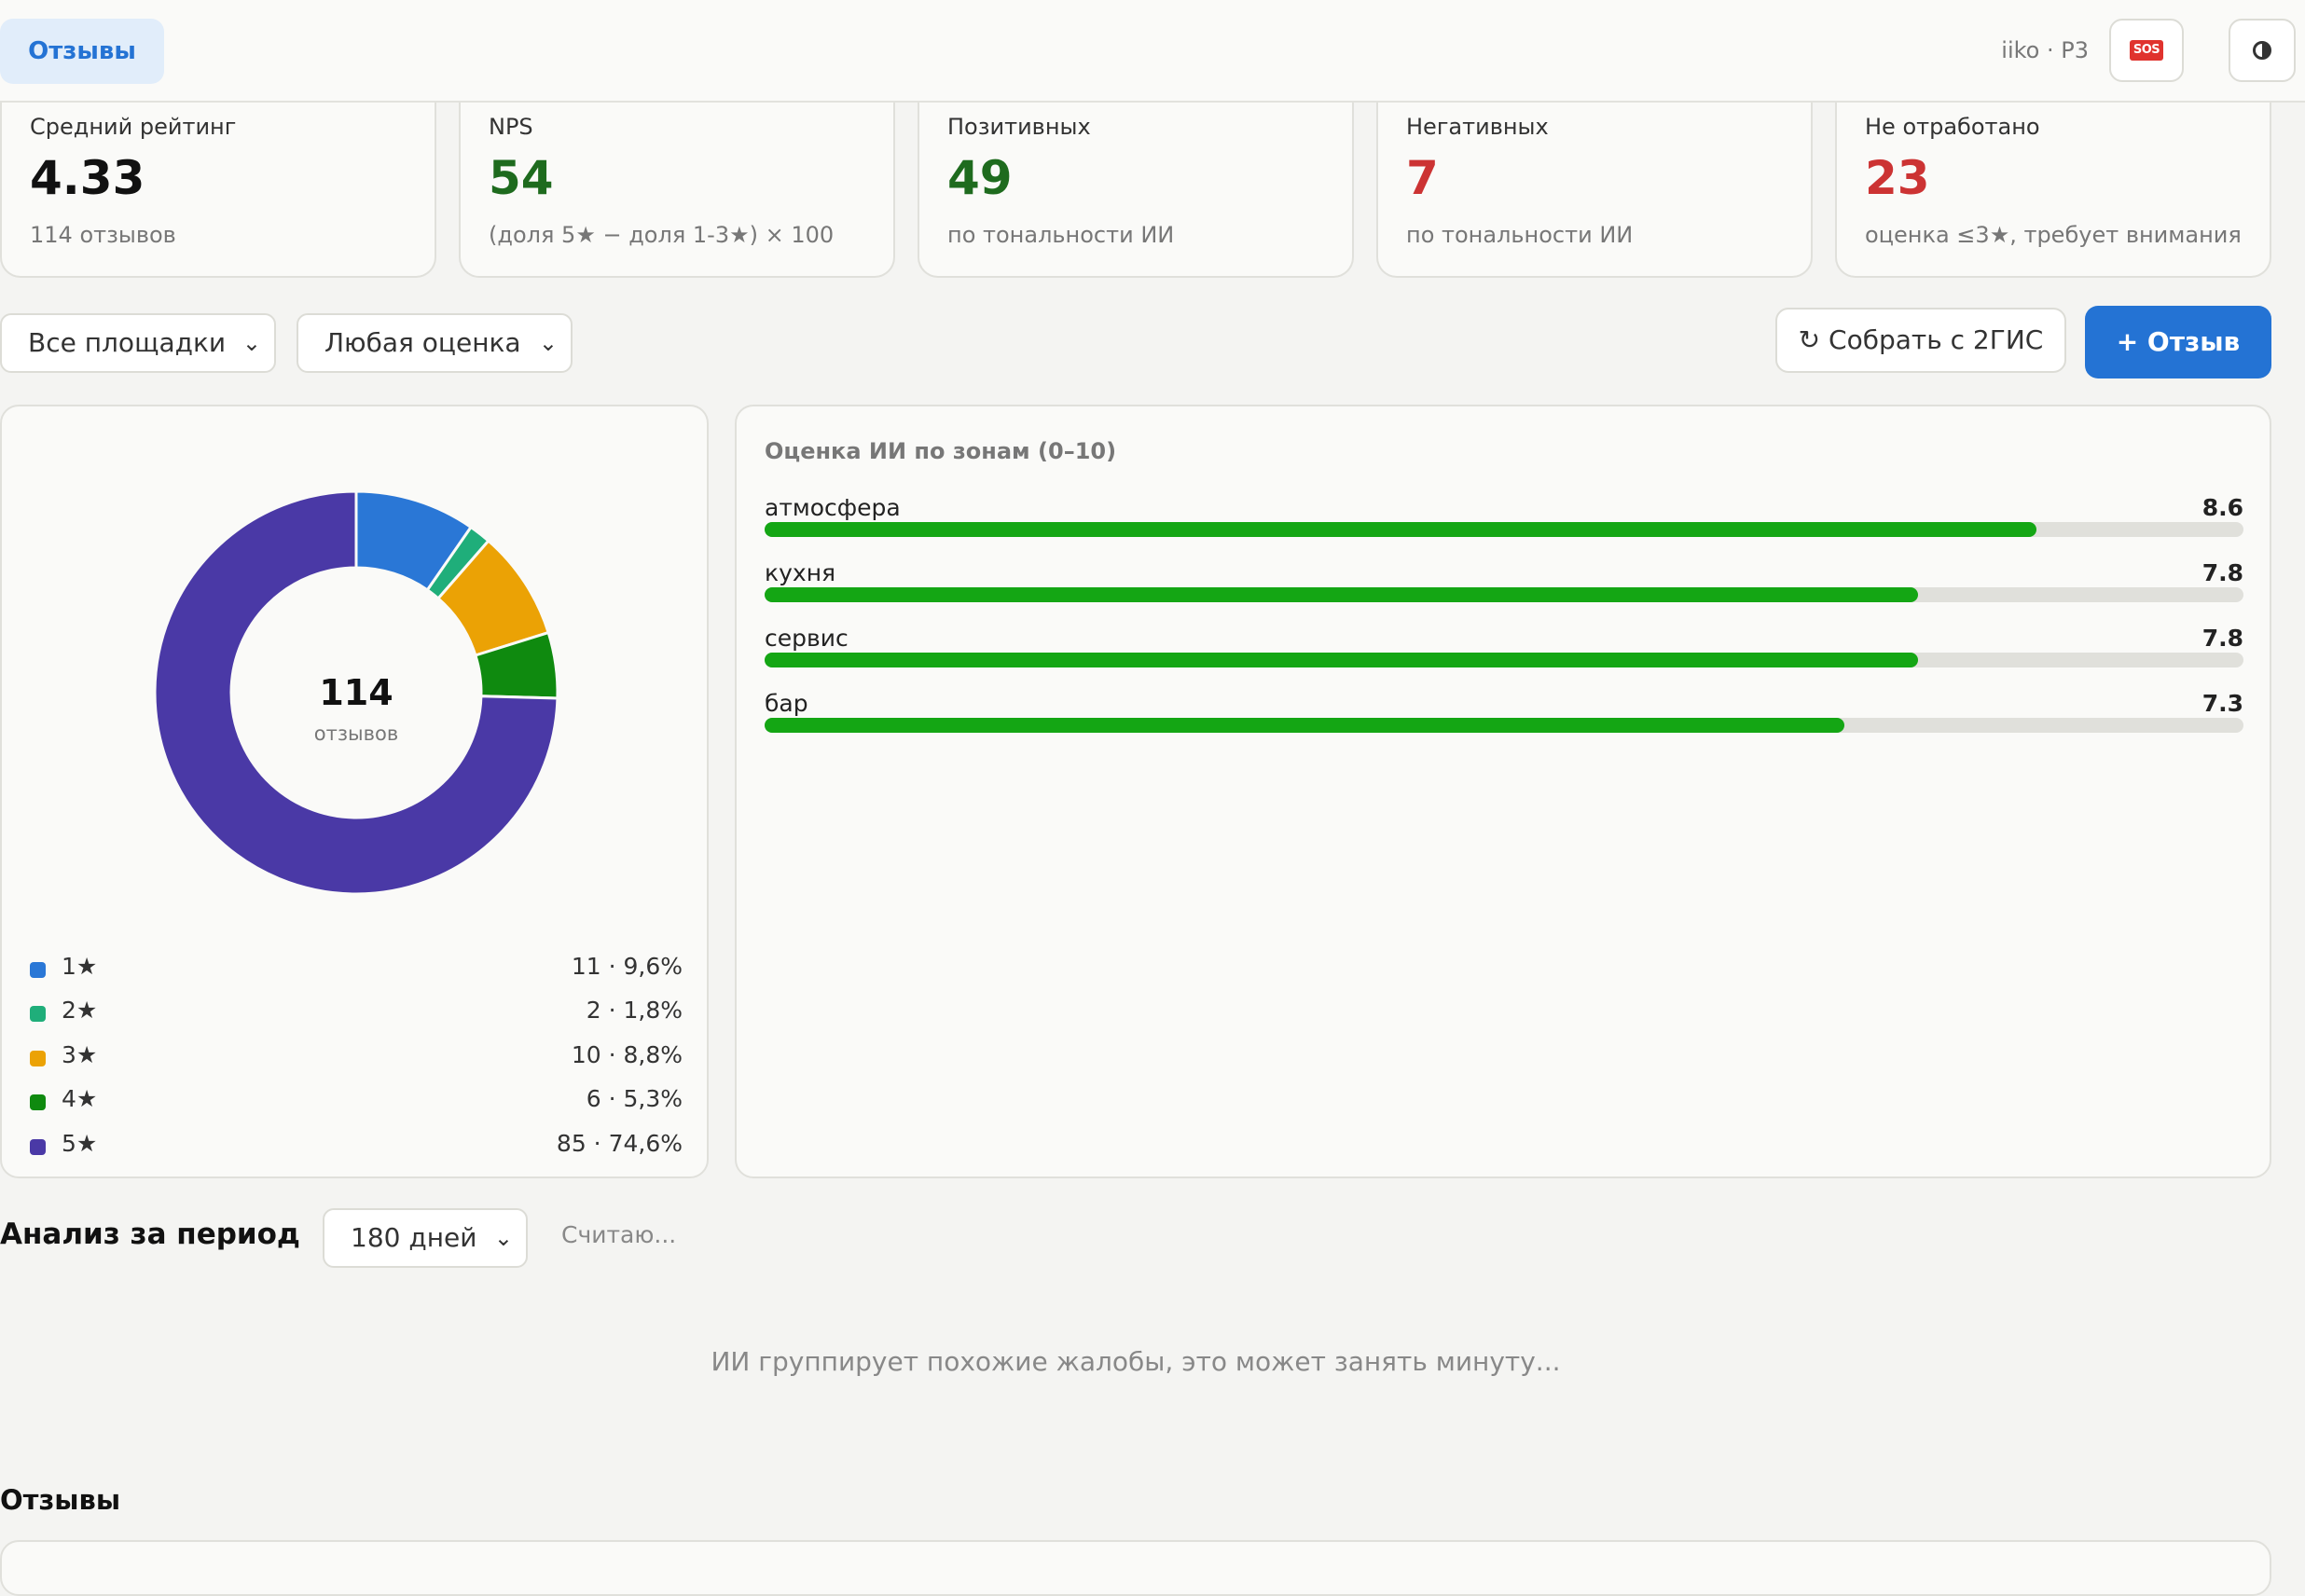 This screenshot has height=1596, width=2305. I want to click on zone-row: сервис 7.8, so click(1504, 653).